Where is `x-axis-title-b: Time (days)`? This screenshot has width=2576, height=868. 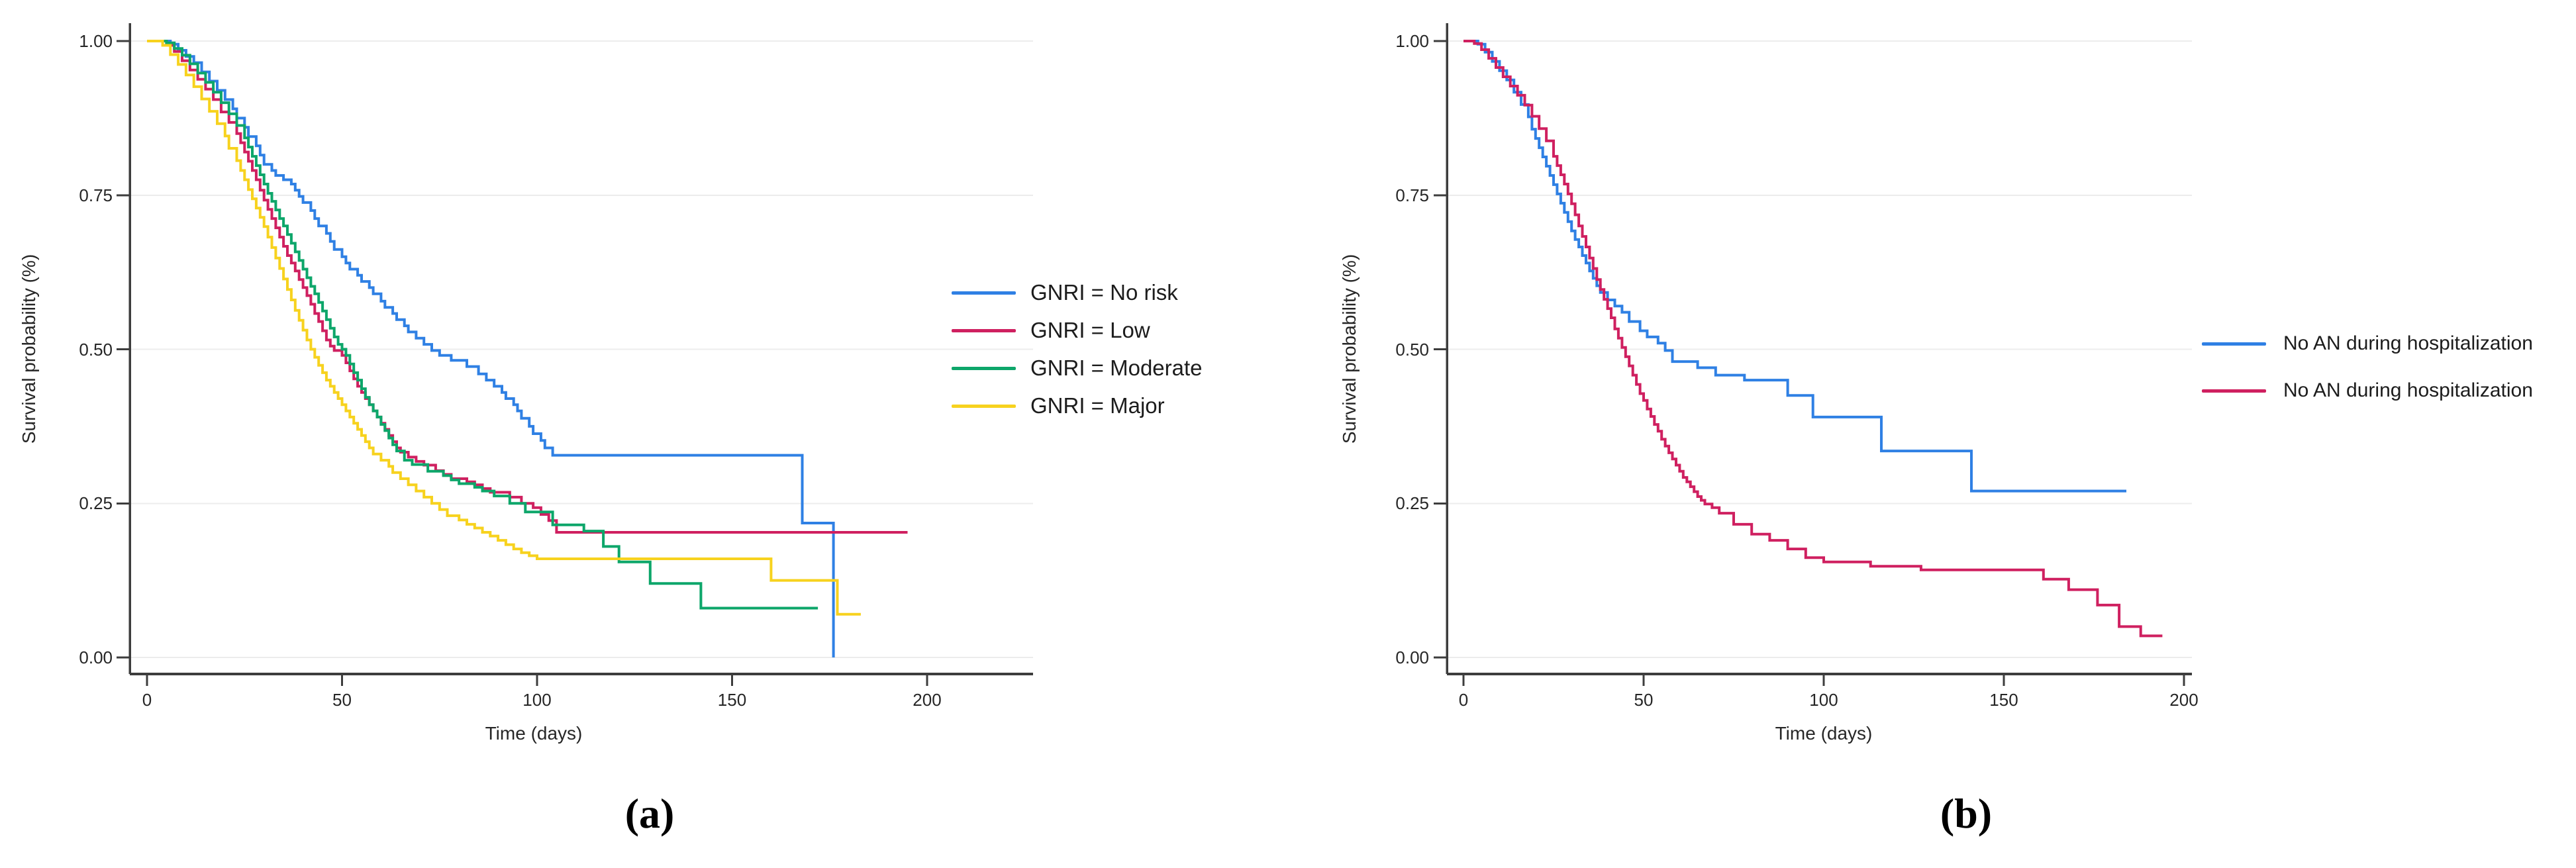 x-axis-title-b: Time (days) is located at coordinates (1824, 733).